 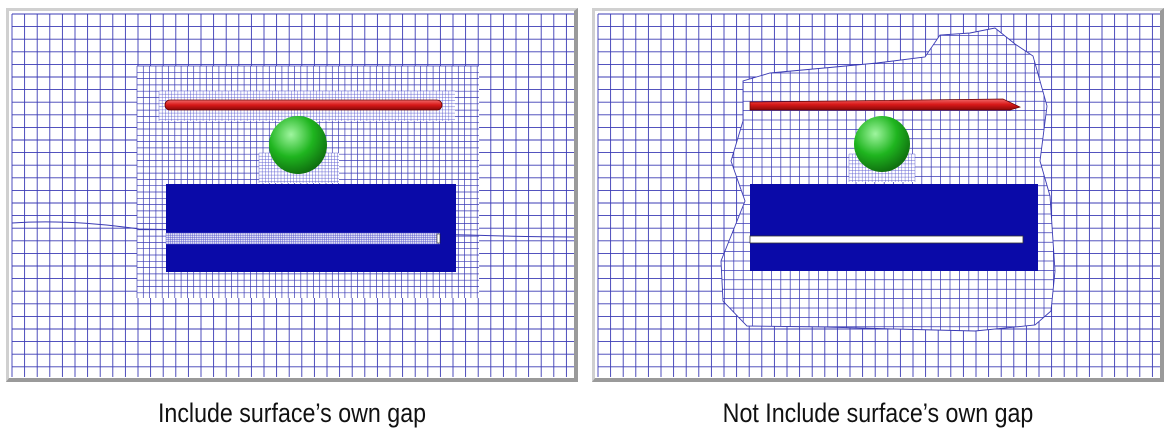 What do you see at coordinates (885, 104) in the screenshot?
I see `red-plate` at bounding box center [885, 104].